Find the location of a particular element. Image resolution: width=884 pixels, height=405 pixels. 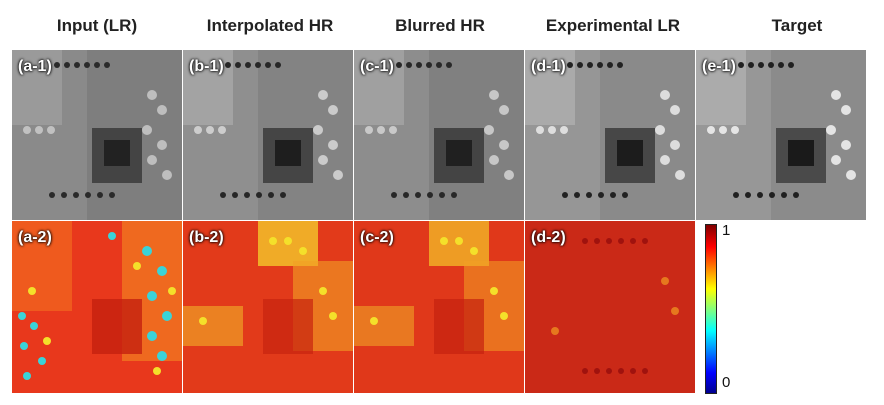

colorbar-max-label: 1 is located at coordinates (726, 230).